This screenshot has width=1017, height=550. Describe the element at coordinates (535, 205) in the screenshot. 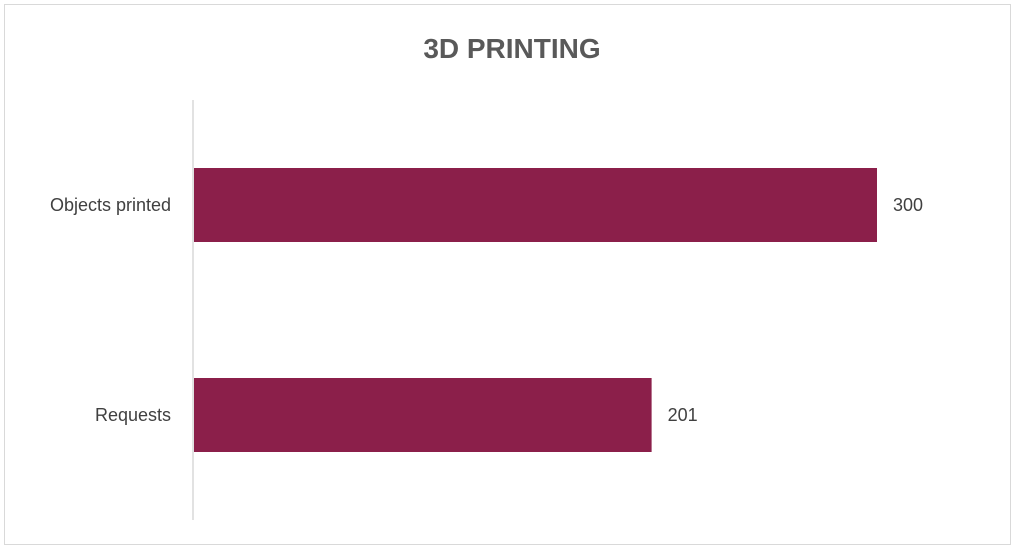

I see `bar-objects-printed` at that location.